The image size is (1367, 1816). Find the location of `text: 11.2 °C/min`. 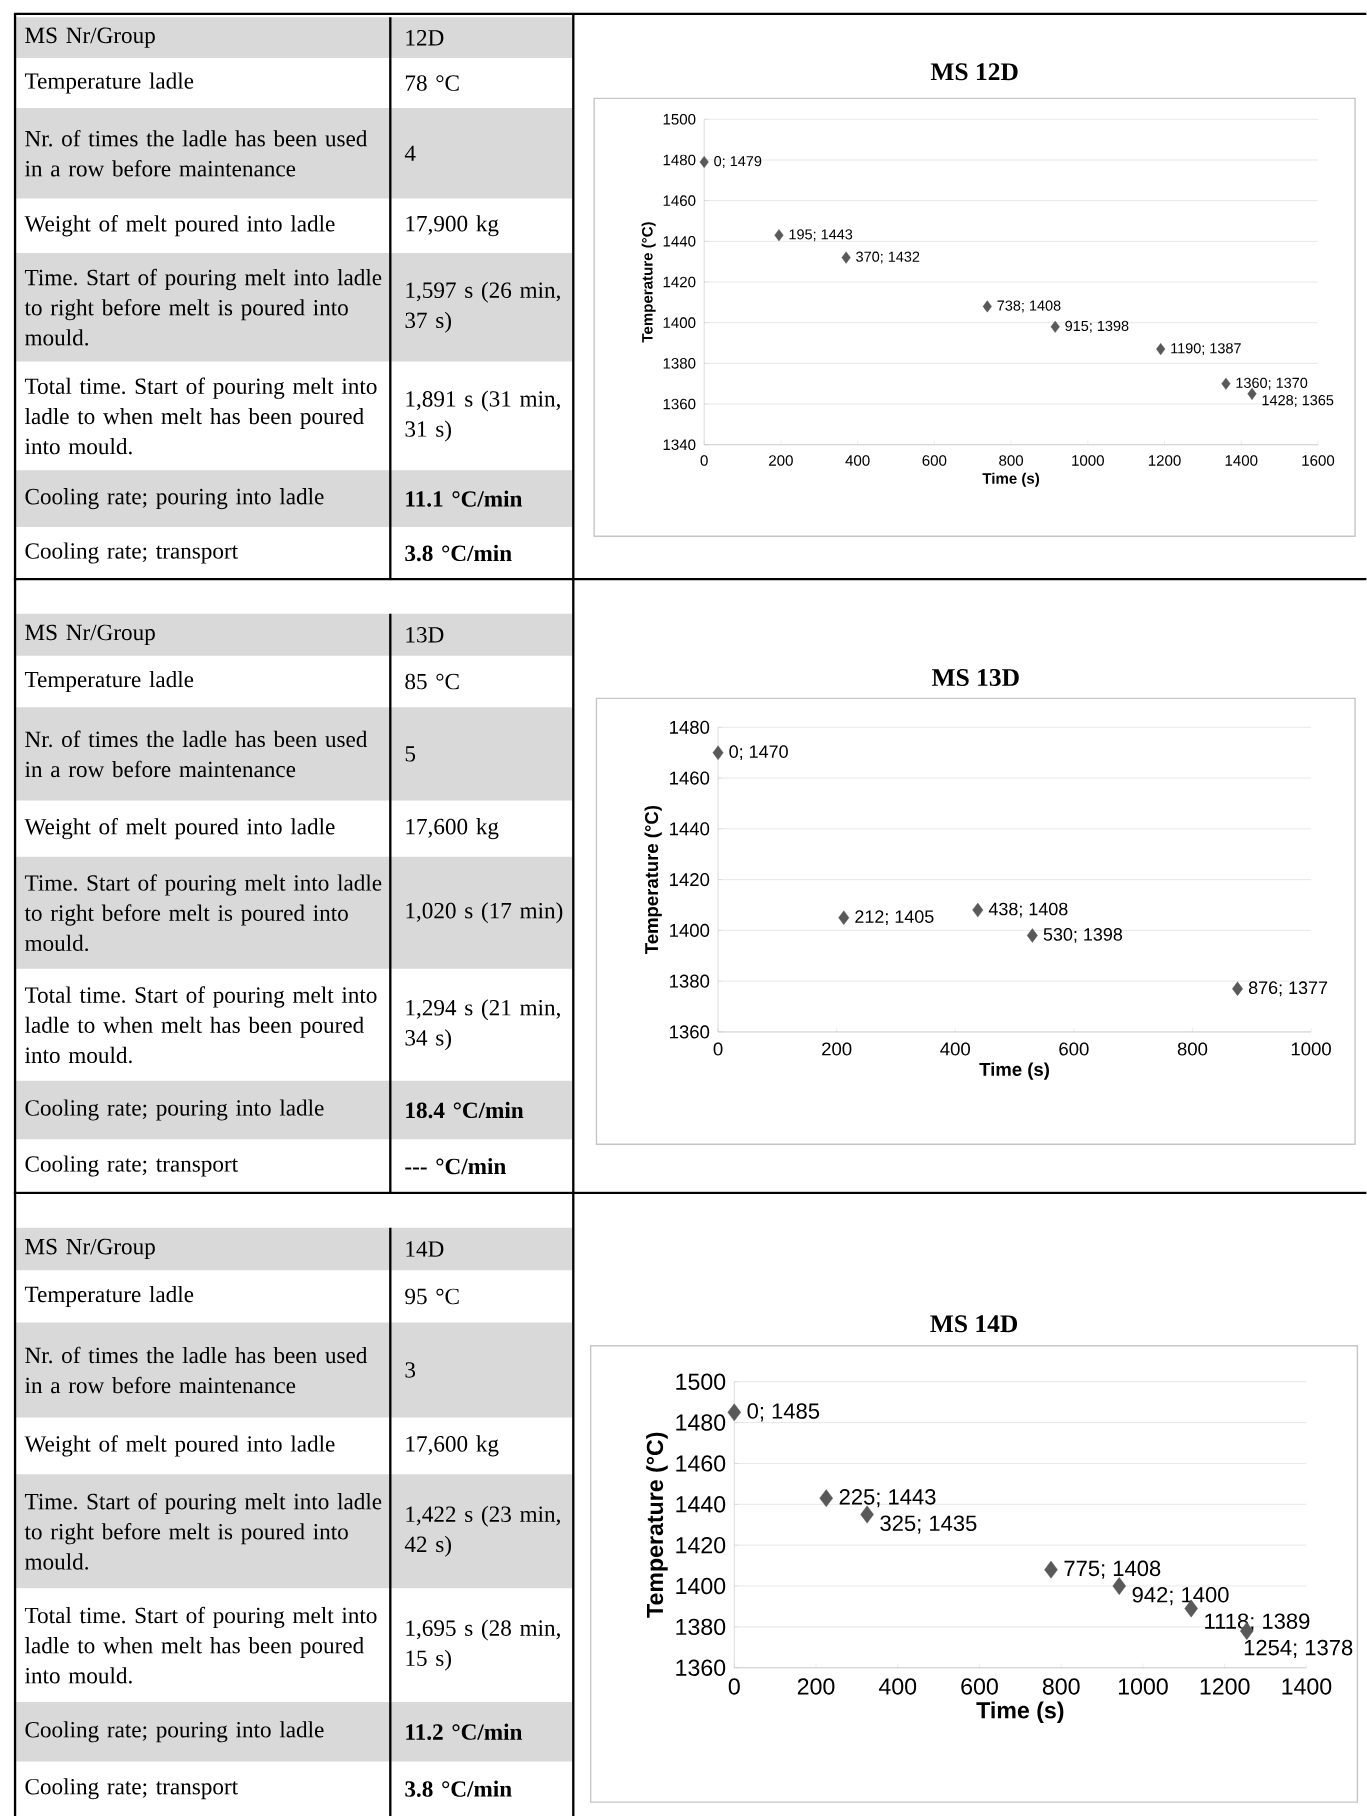

text: 11.2 °C/min is located at coordinates (464, 1731).